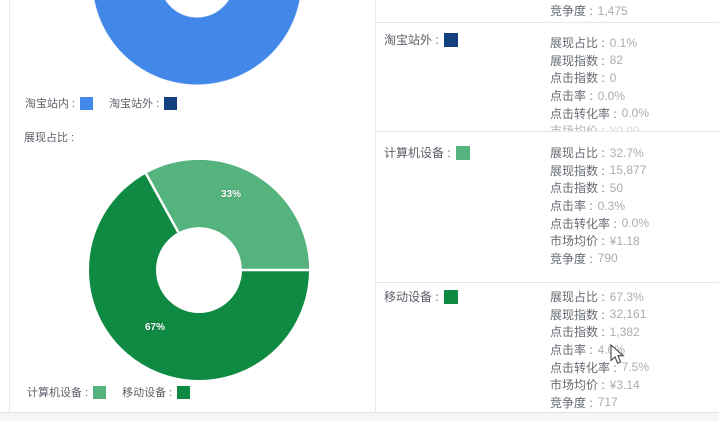 The width and height of the screenshot is (719, 421). I want to click on stats-panel-taobao-onsite-clipped: 竞争度 : 1,475, so click(547, 11).